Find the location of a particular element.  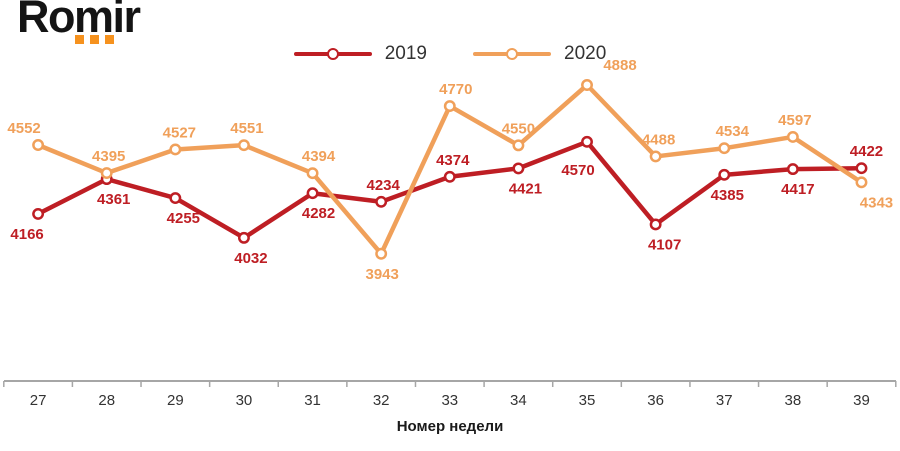

romir-logo: Romir is located at coordinates (79, 22).